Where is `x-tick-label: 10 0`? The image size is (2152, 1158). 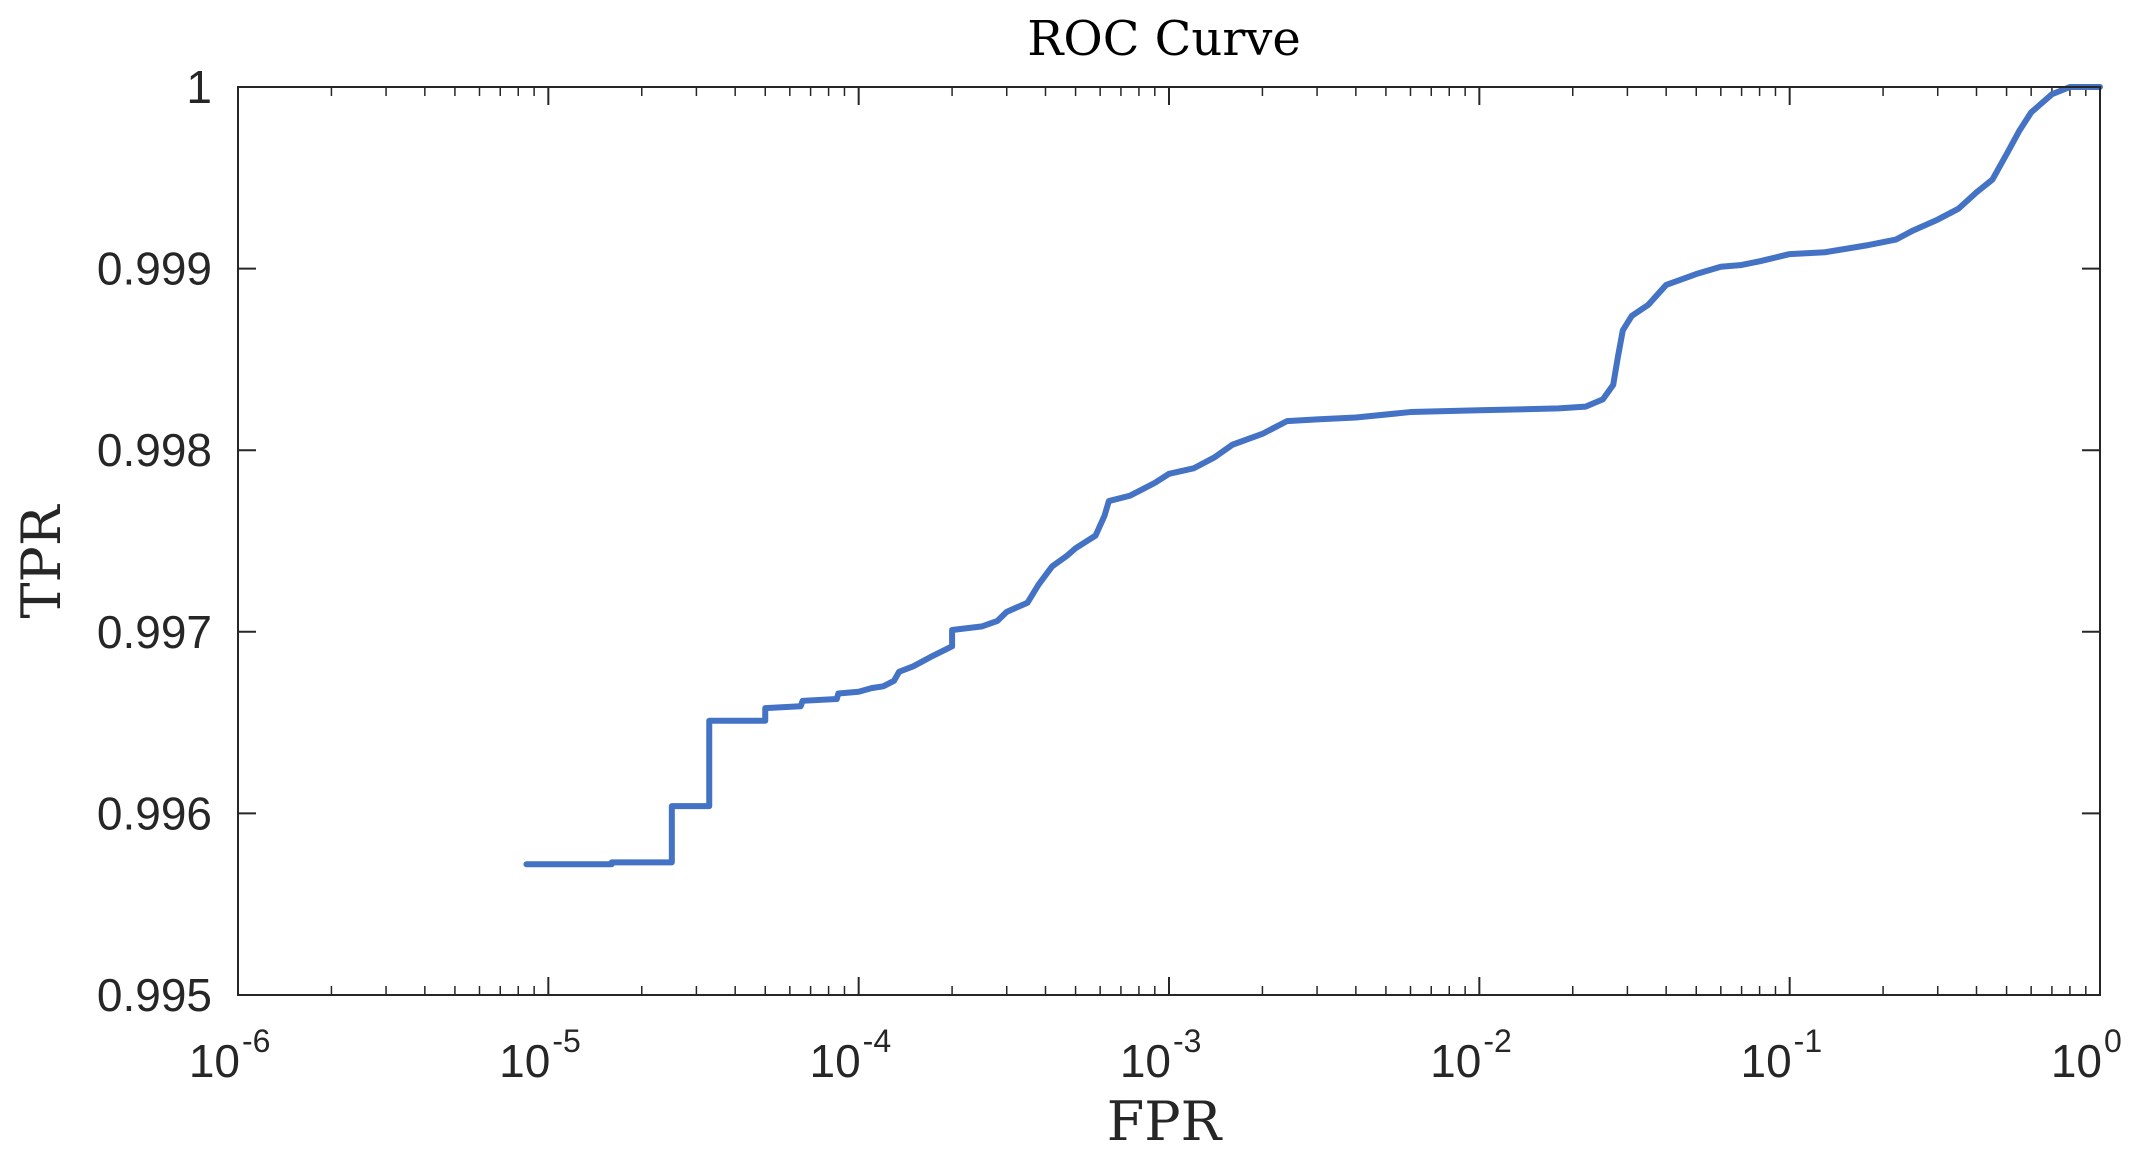
x-tick-label: 10 0 is located at coordinates (2086, 1055).